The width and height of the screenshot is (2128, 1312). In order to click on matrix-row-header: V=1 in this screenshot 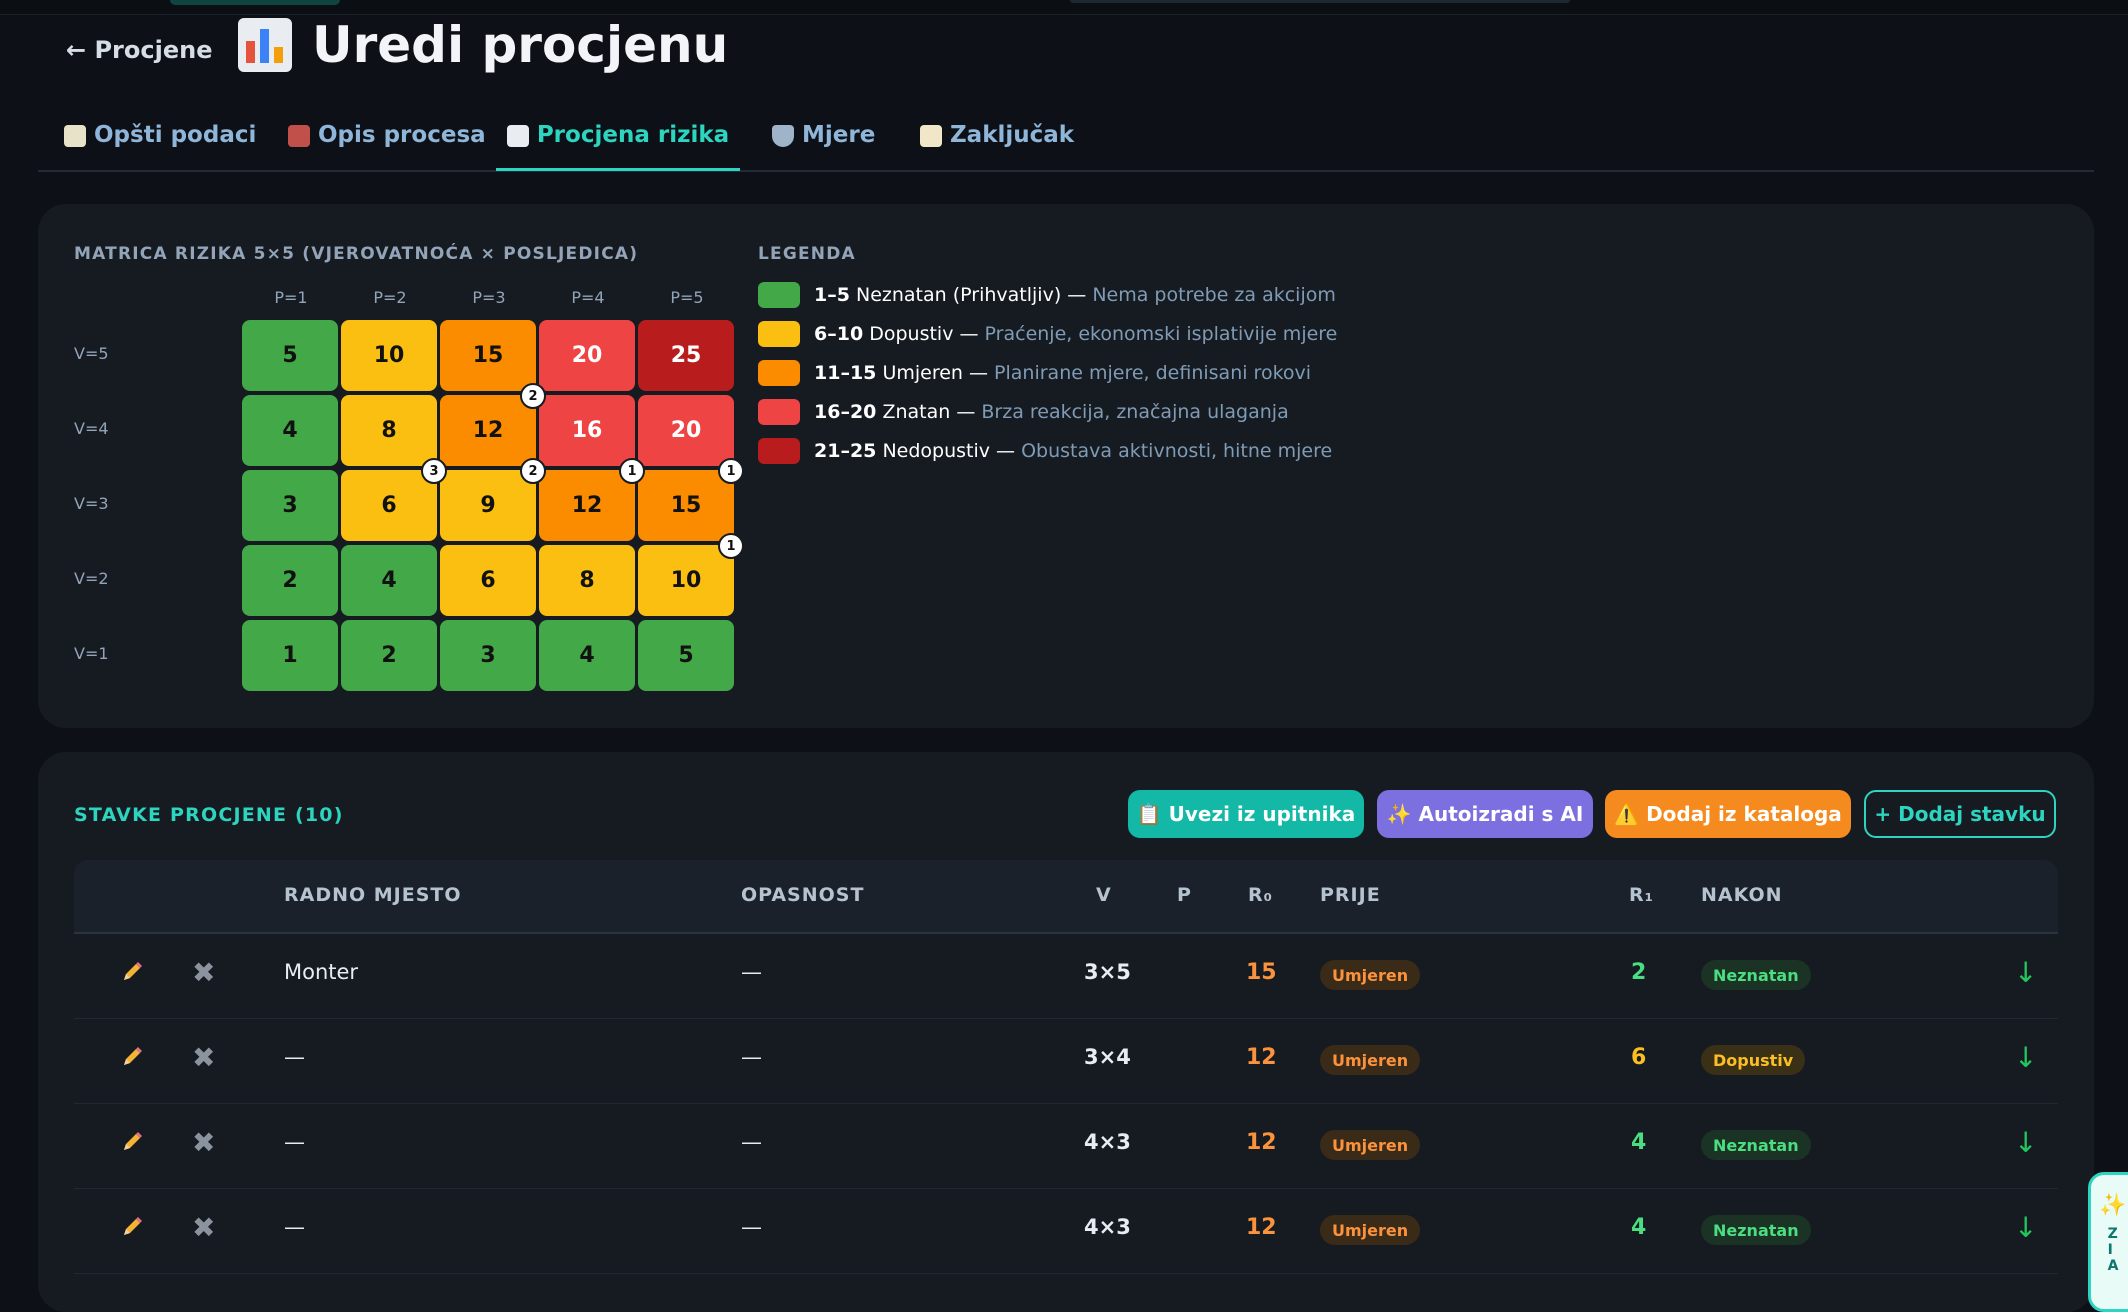, I will do `click(91, 653)`.